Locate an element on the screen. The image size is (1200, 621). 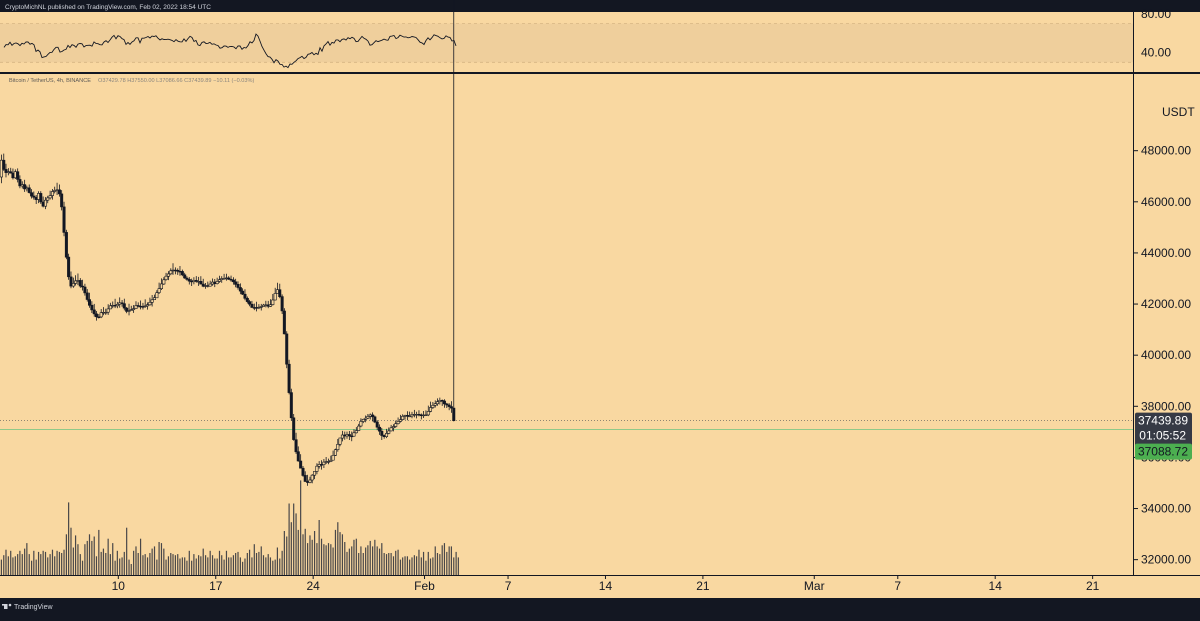
time-tick-label: 24 is located at coordinates (313, 586).